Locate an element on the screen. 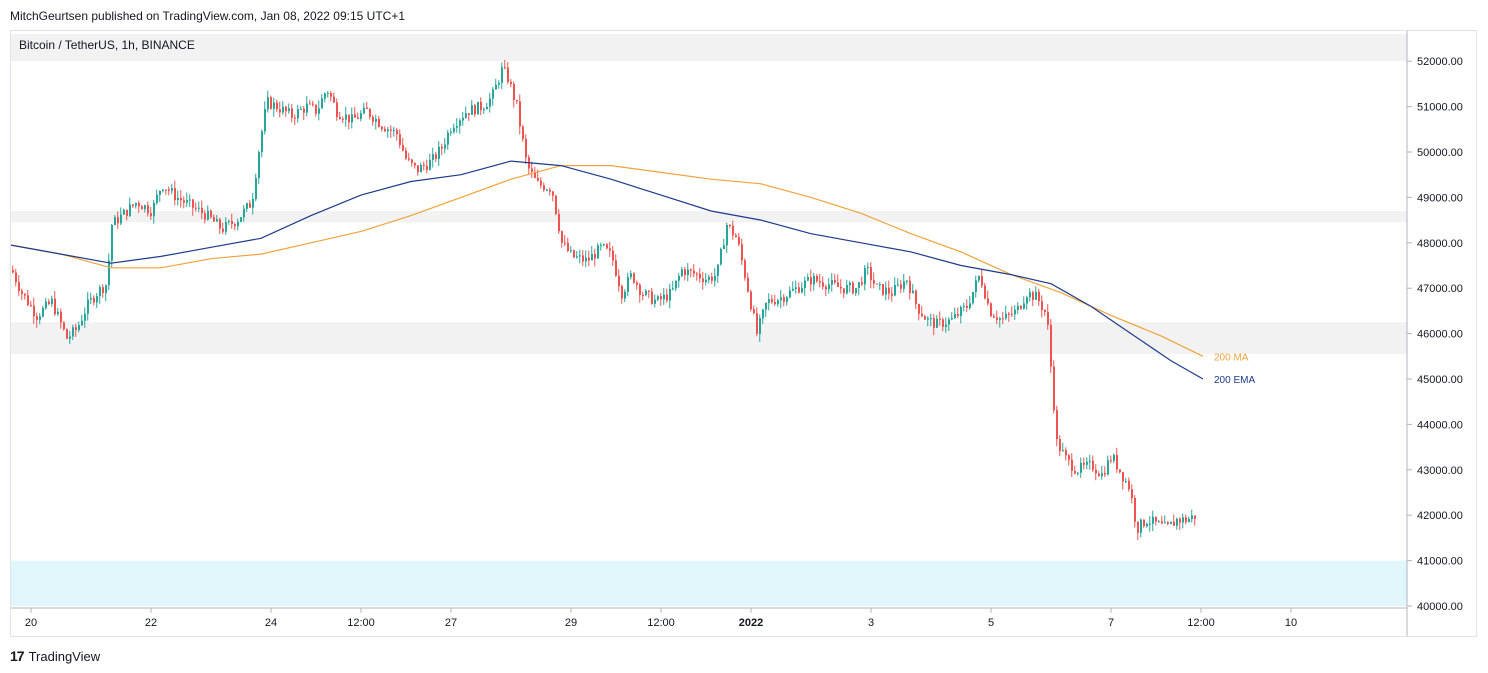 The height and width of the screenshot is (673, 1488). x-tick-label: 2022 is located at coordinates (751, 623).